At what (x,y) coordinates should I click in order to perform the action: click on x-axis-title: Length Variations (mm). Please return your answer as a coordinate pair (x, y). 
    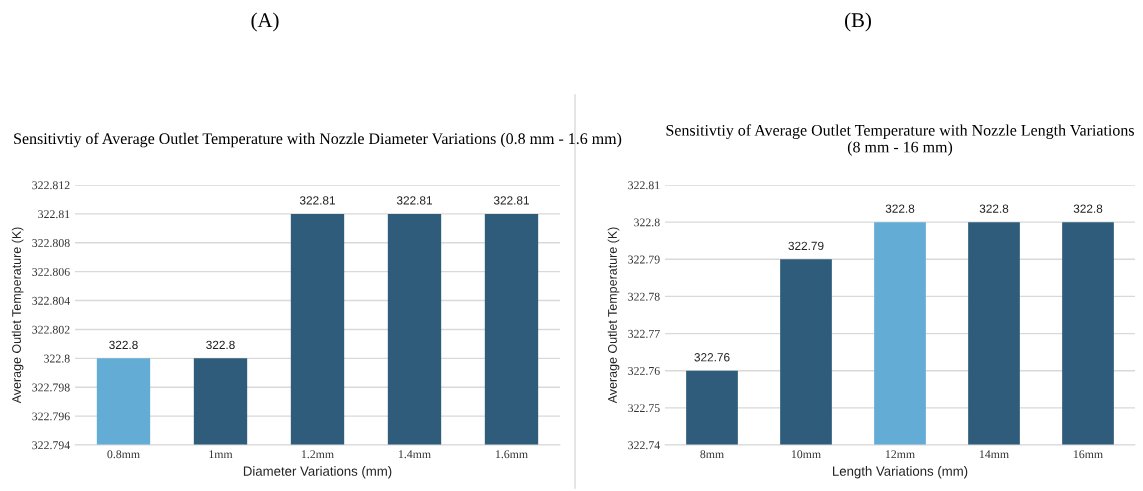
    Looking at the image, I should click on (900, 472).